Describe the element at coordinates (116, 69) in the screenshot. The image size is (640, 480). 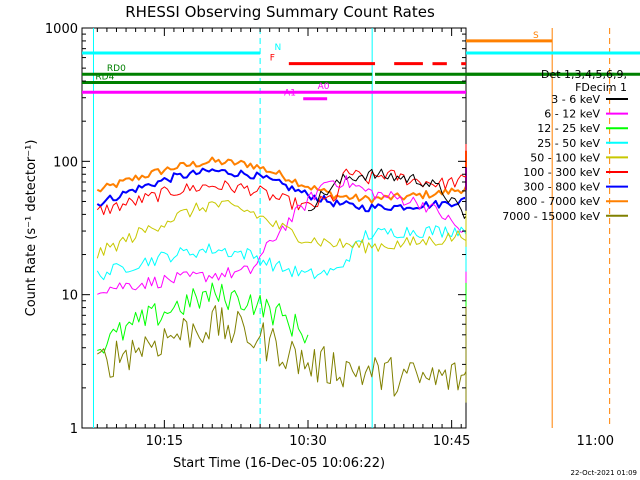
I see `flag-rd0-label: RD0` at that location.